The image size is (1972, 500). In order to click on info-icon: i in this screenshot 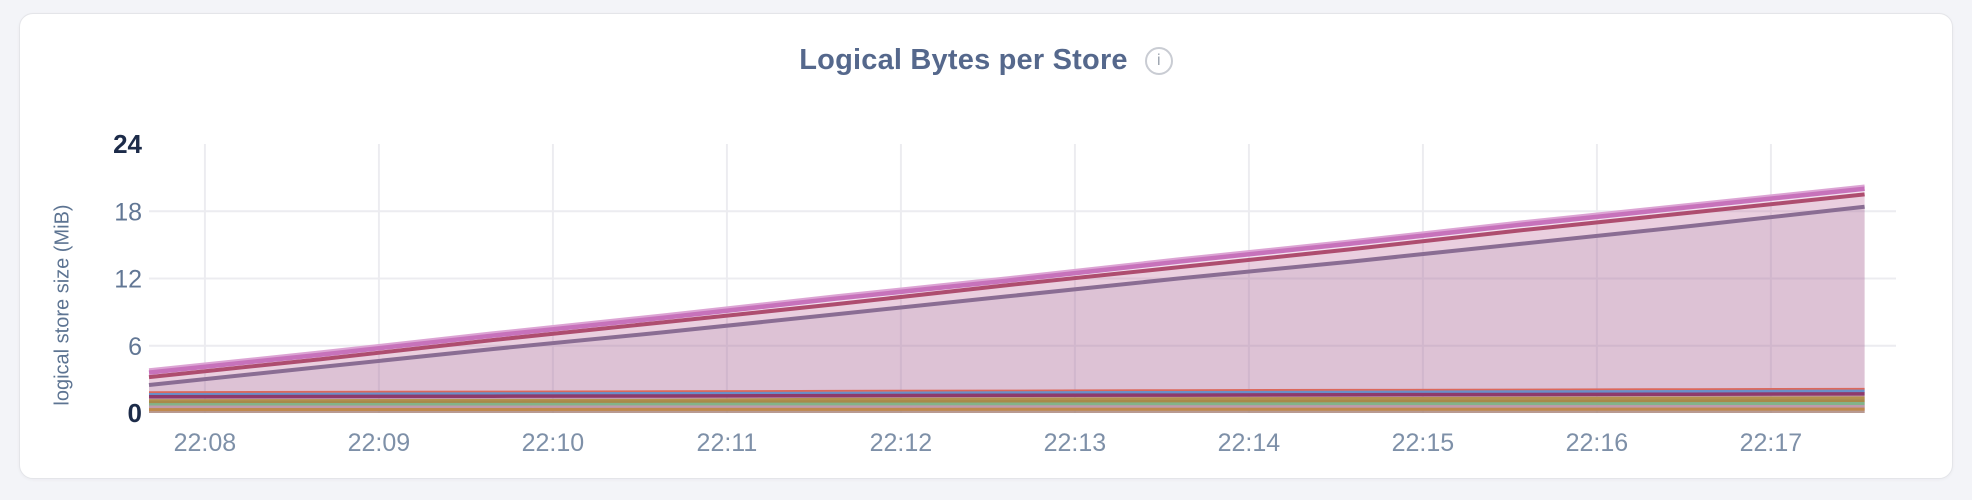, I will do `click(1158, 60)`.